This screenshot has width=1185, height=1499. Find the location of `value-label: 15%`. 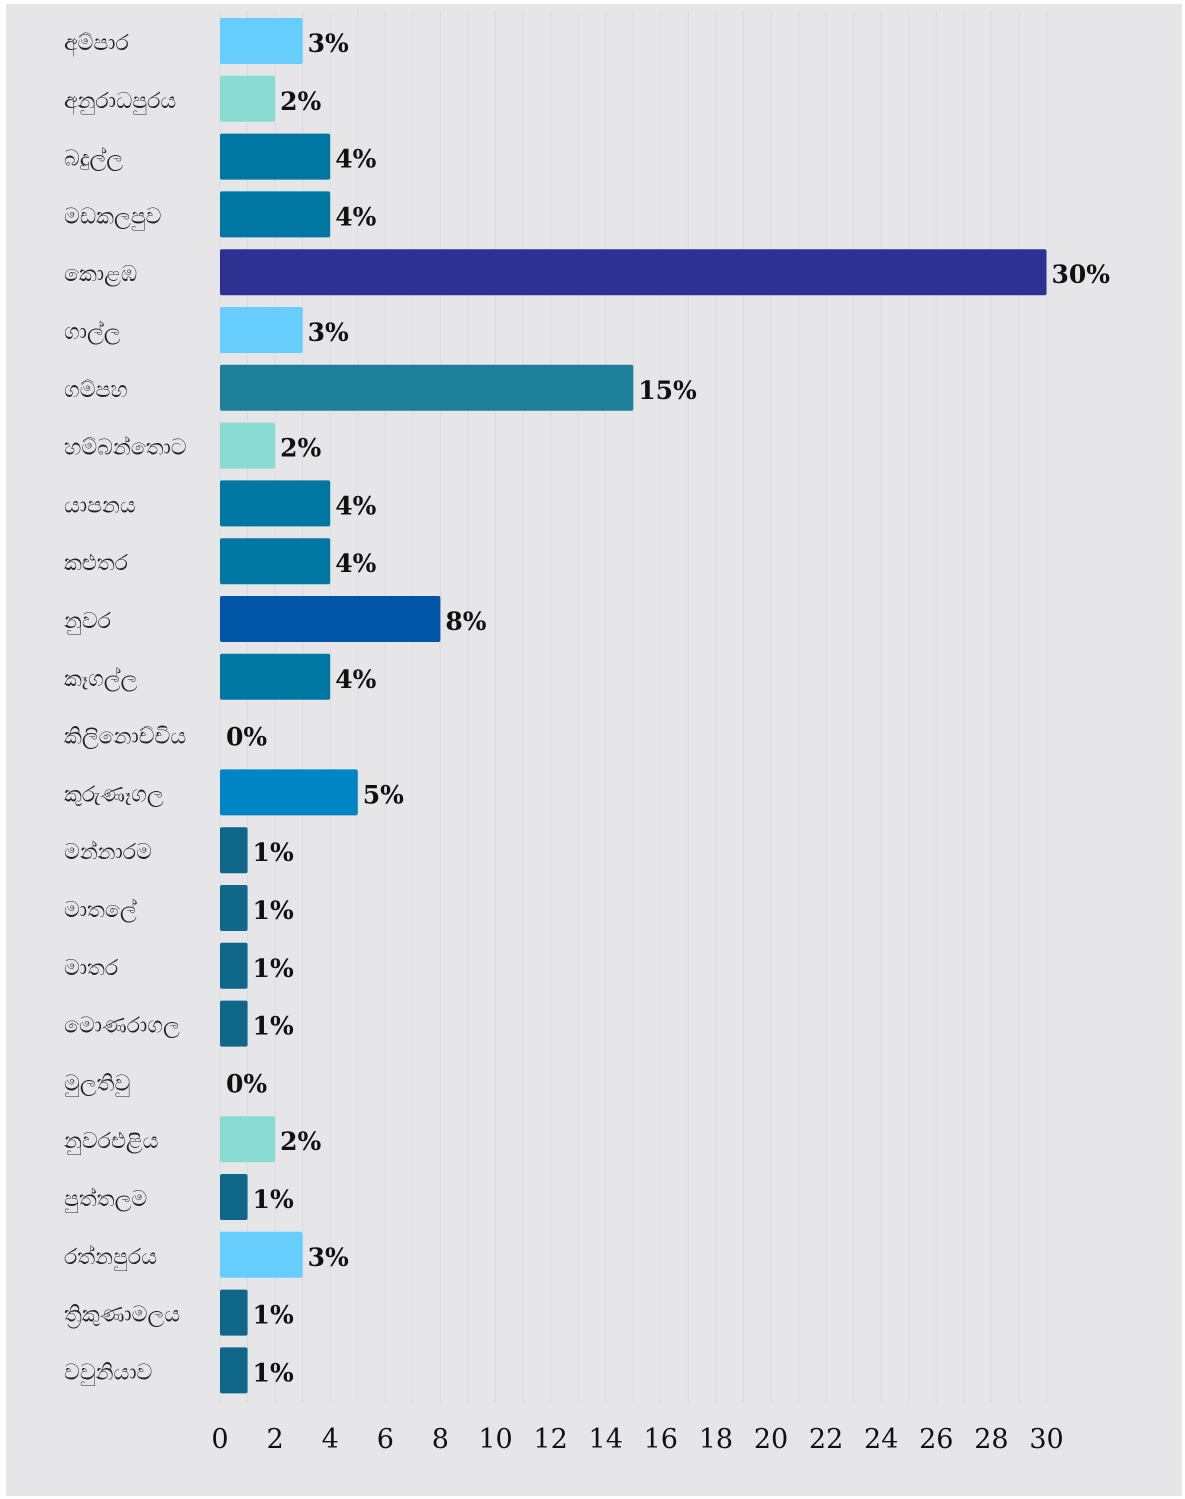

value-label: 15% is located at coordinates (667, 390).